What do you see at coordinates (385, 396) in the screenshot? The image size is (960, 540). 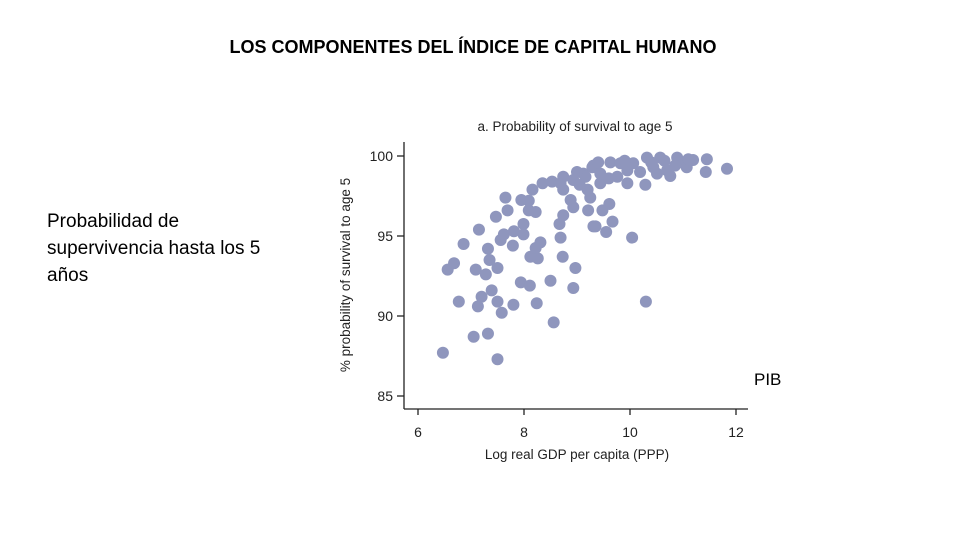 I see `y-tick-label: 85` at bounding box center [385, 396].